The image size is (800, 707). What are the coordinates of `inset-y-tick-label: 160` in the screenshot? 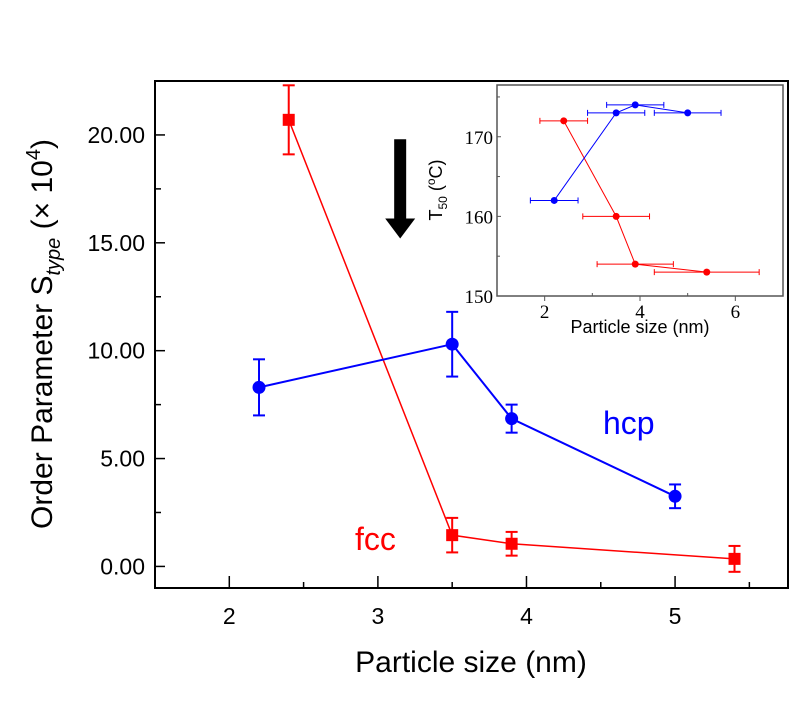 It's located at (479, 217).